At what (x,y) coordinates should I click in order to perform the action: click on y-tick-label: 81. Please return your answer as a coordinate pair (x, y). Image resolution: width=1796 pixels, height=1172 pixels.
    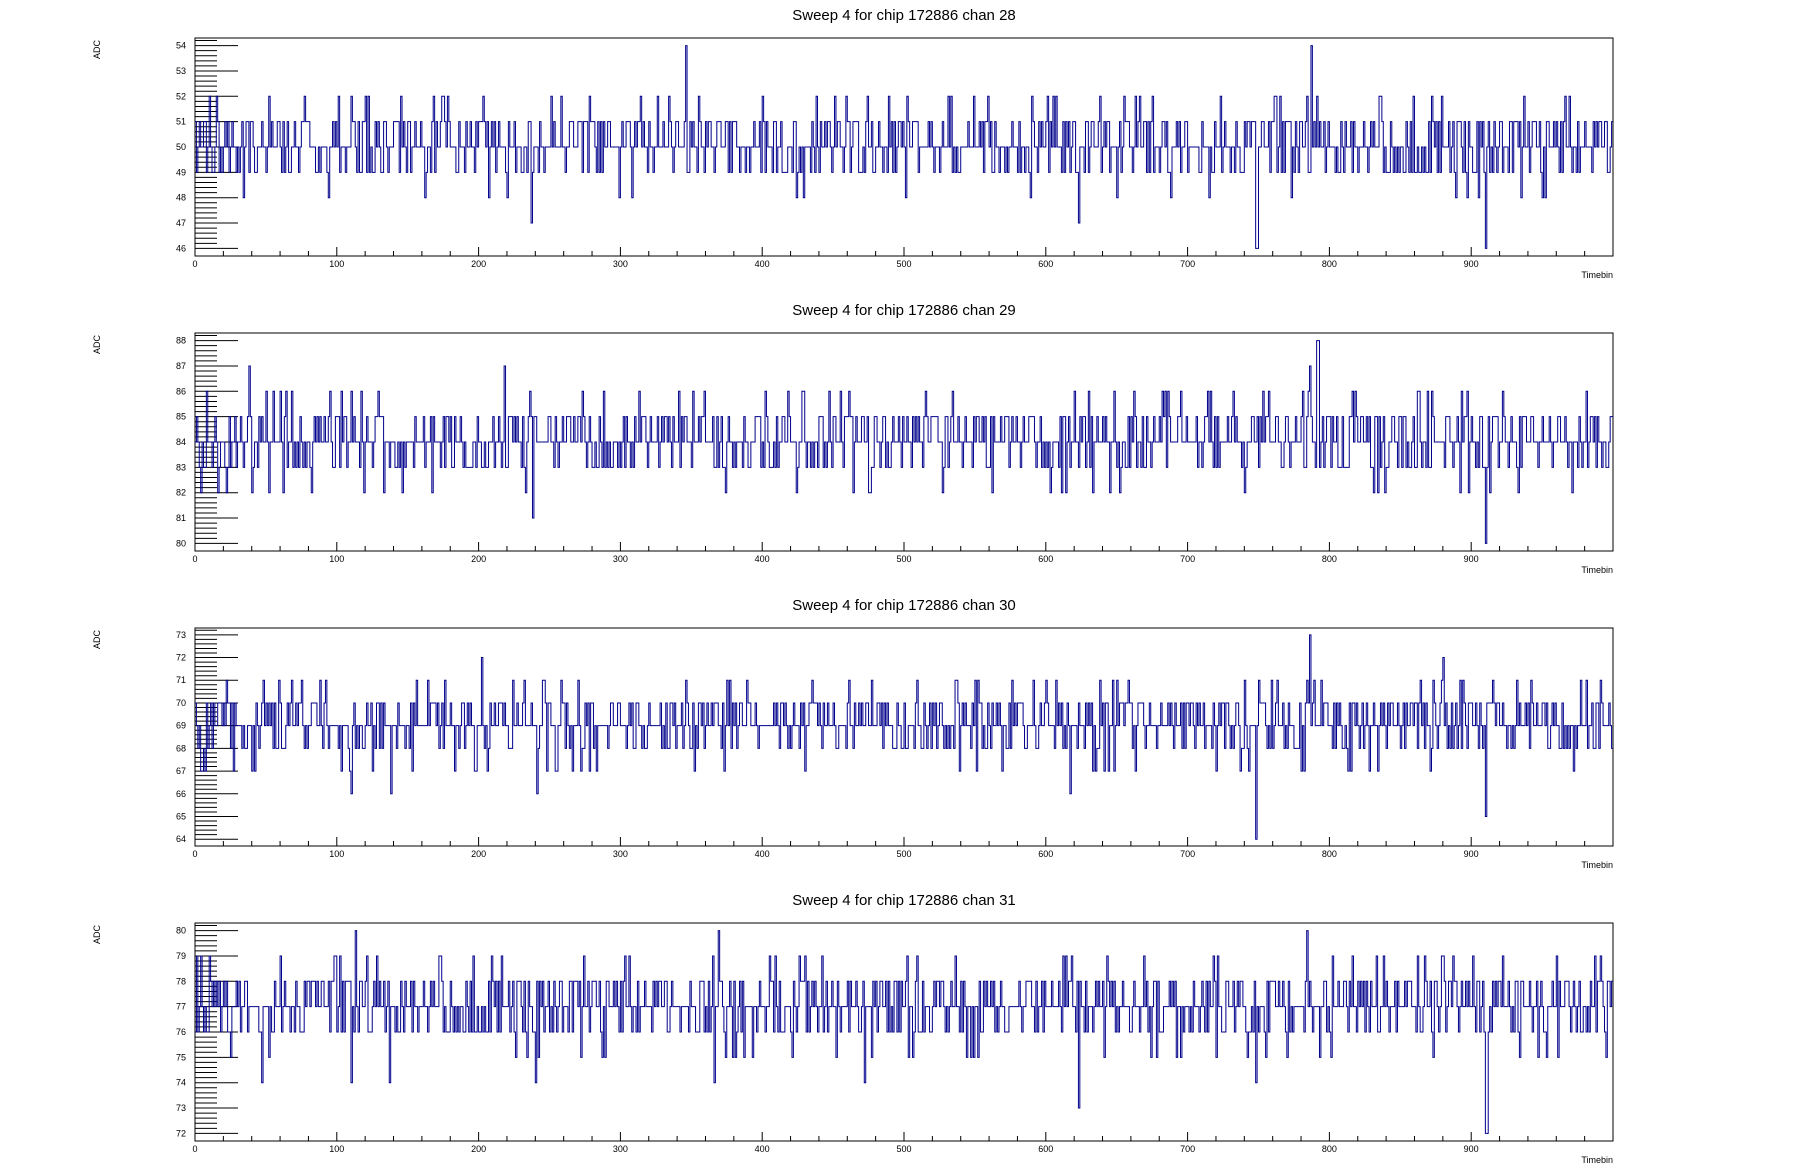
    Looking at the image, I should click on (181, 518).